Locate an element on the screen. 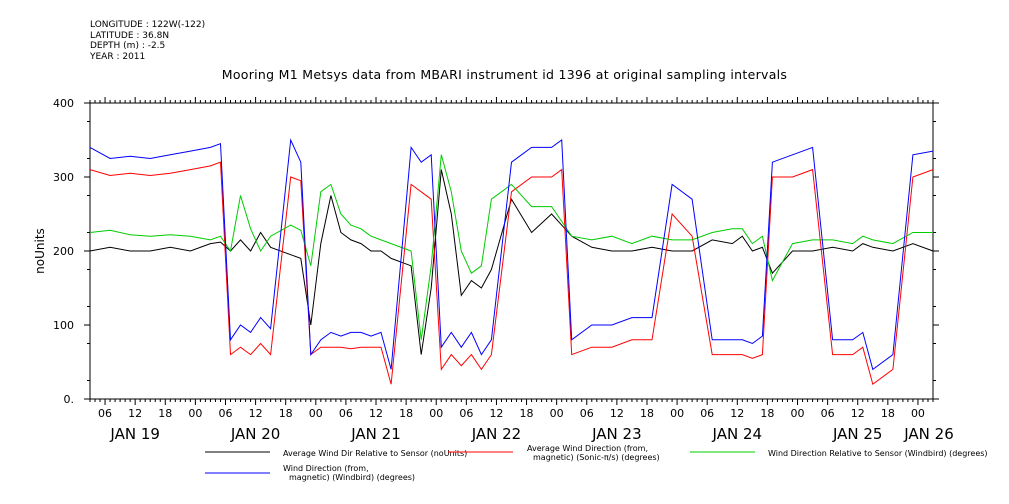 The height and width of the screenshot is (504, 1009). x-date-label: JAN 21 is located at coordinates (375, 434).